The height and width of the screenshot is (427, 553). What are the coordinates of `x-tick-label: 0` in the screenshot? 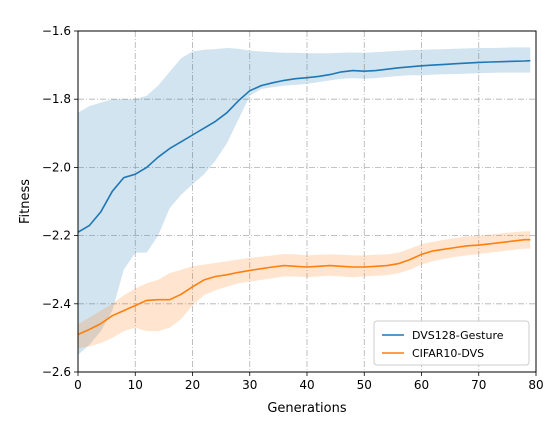 It's located at (78, 385).